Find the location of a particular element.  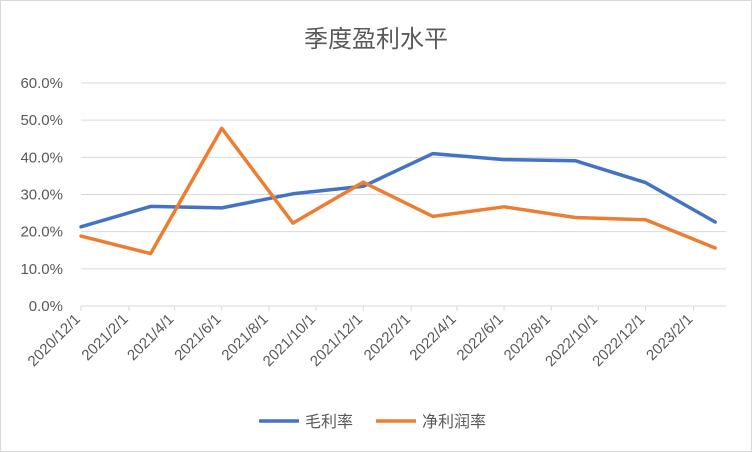

x-tick-label: 2022/6/1 is located at coordinates (480, 337).